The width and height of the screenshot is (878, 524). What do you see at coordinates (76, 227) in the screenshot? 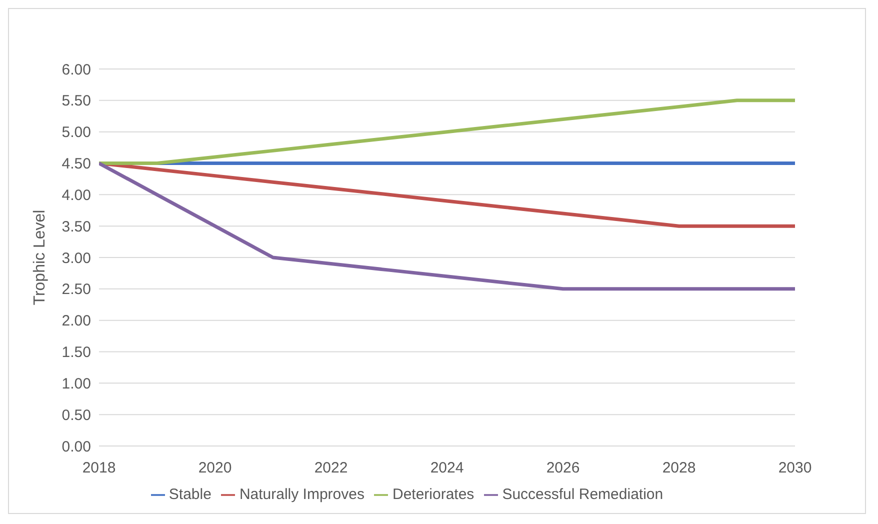
I see `y-tick-label: 3.50` at bounding box center [76, 227].